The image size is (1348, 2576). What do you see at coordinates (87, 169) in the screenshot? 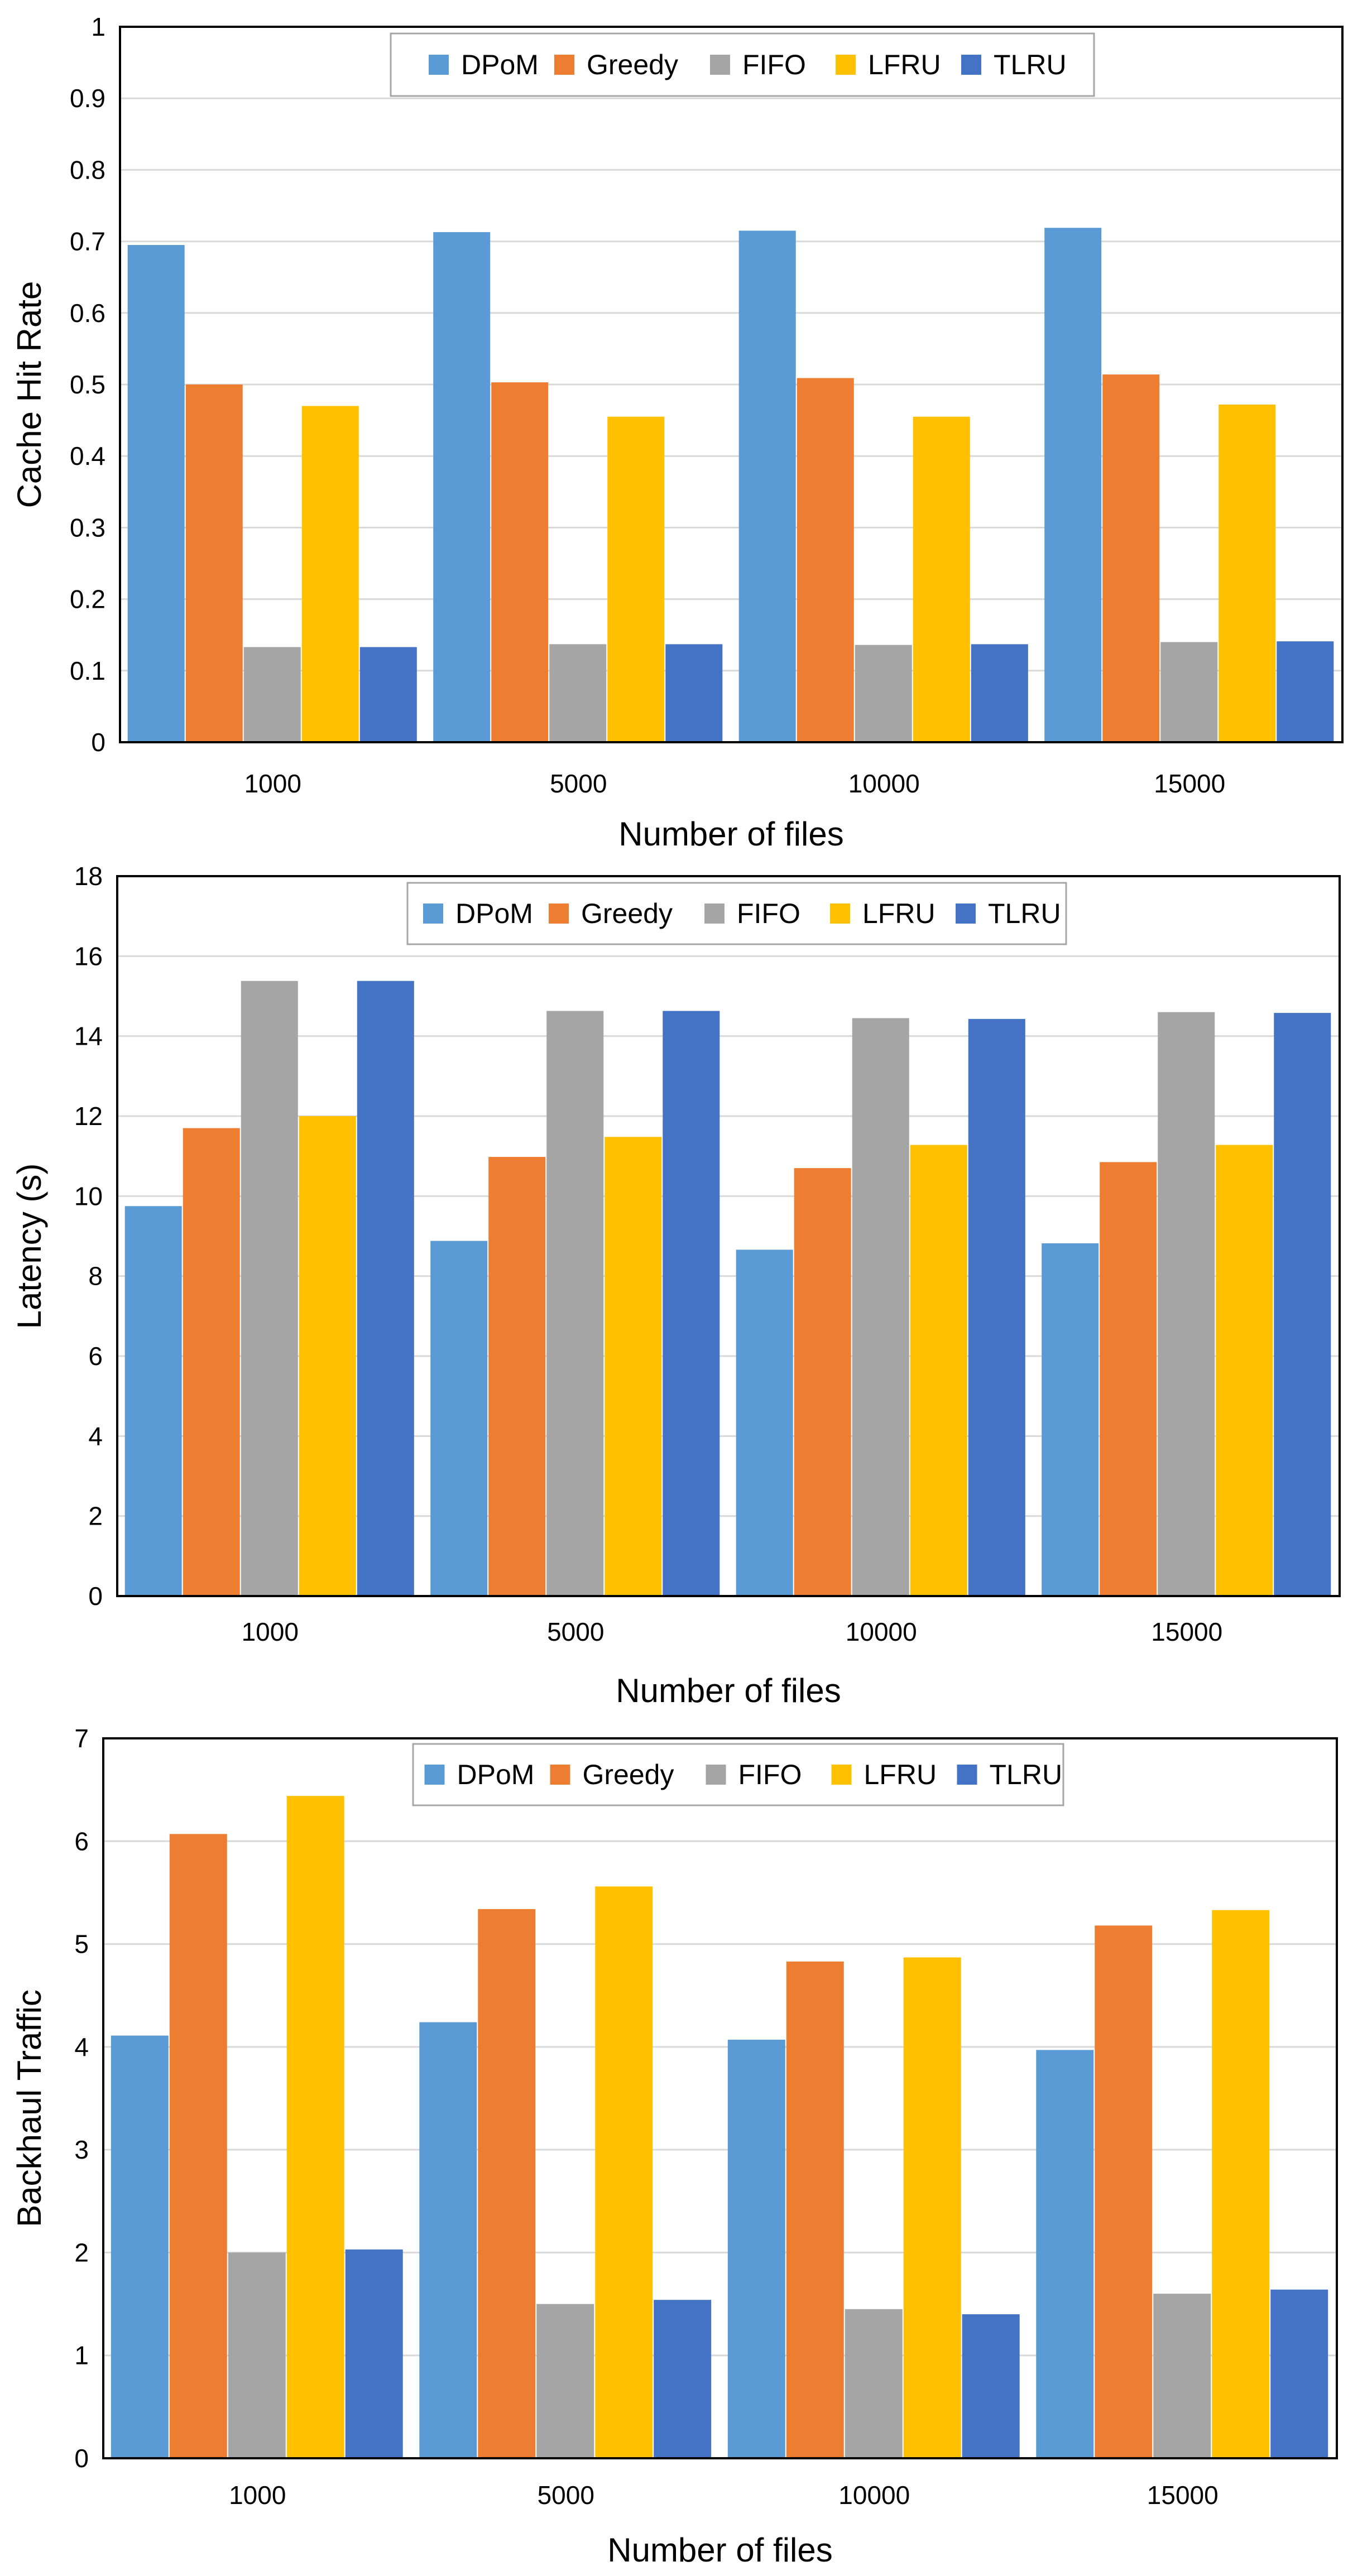
I see `y-tick-label: 0.8` at bounding box center [87, 169].